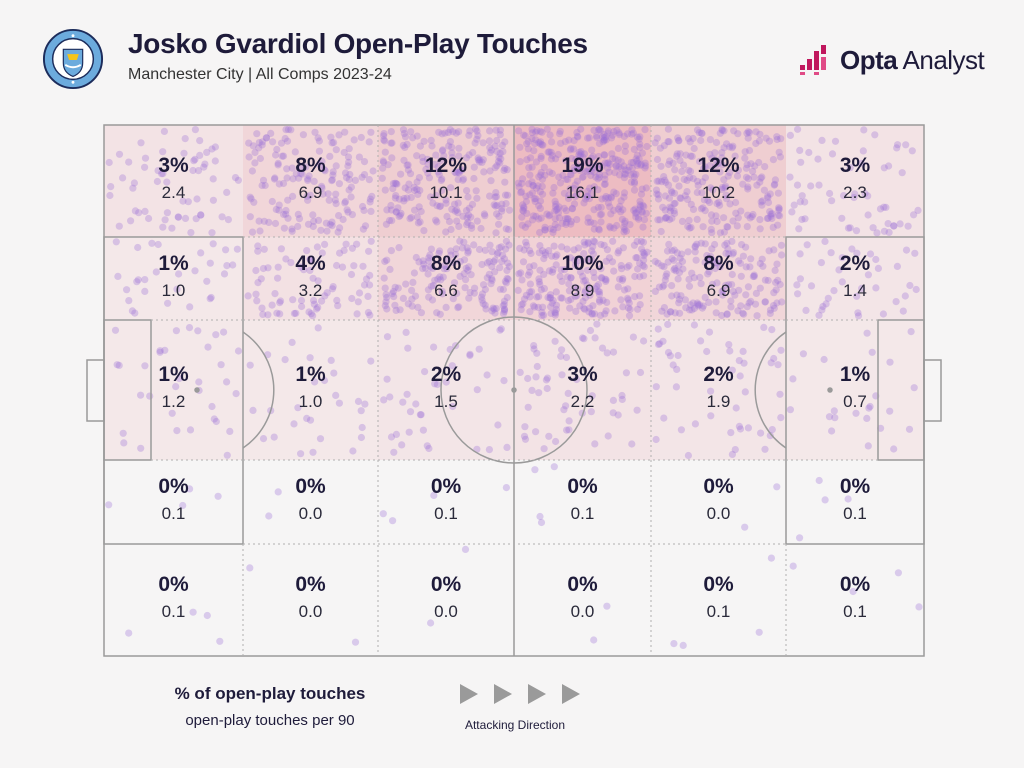  What do you see at coordinates (258, 390) in the screenshot?
I see `left-penalty-arc` at bounding box center [258, 390].